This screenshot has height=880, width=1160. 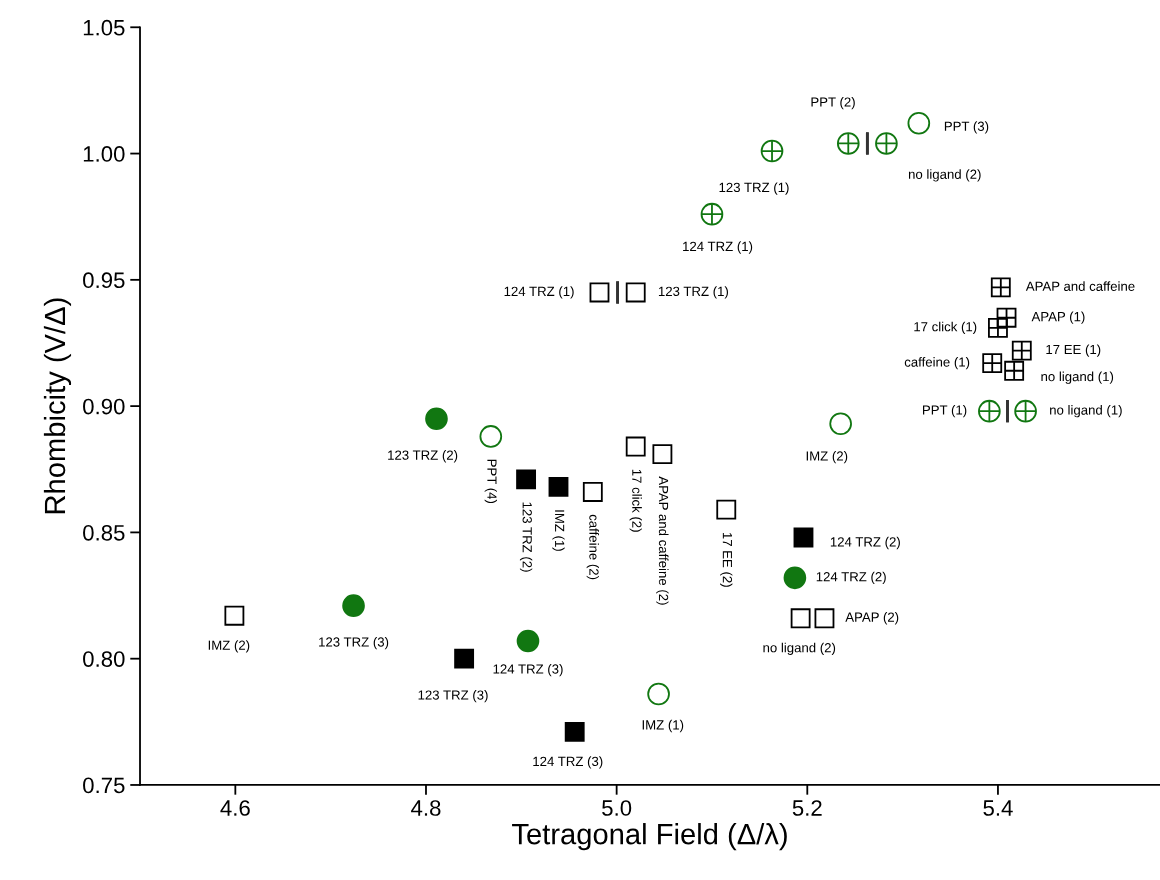 What do you see at coordinates (945, 327) in the screenshot?
I see `annotation: 17 click (1)` at bounding box center [945, 327].